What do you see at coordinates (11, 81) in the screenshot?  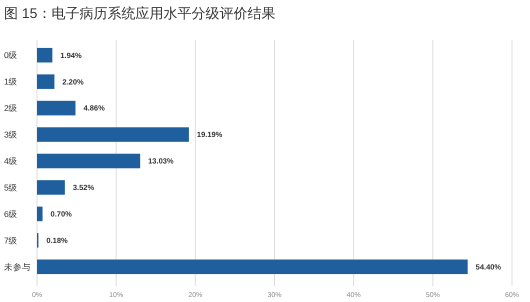 I see `y-tick-label: 1级` at bounding box center [11, 81].